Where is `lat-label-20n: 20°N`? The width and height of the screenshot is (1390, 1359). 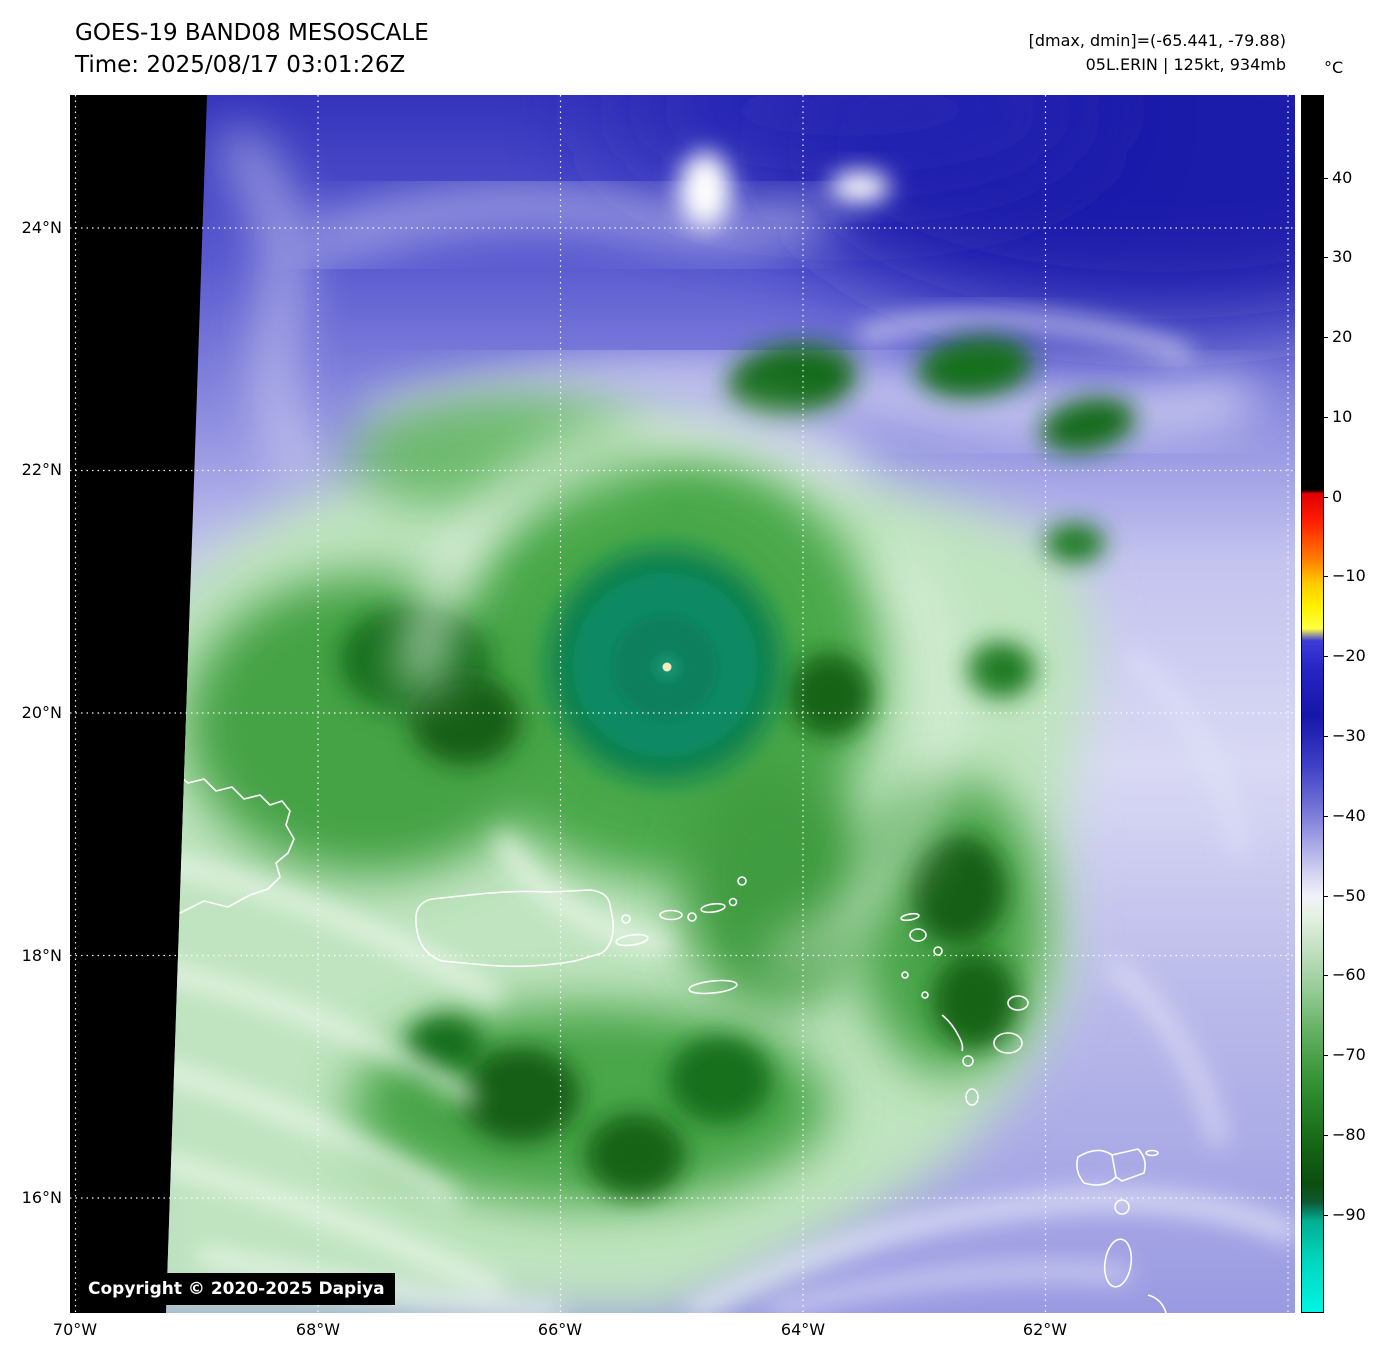 lat-label-20n: 20°N is located at coordinates (41, 712).